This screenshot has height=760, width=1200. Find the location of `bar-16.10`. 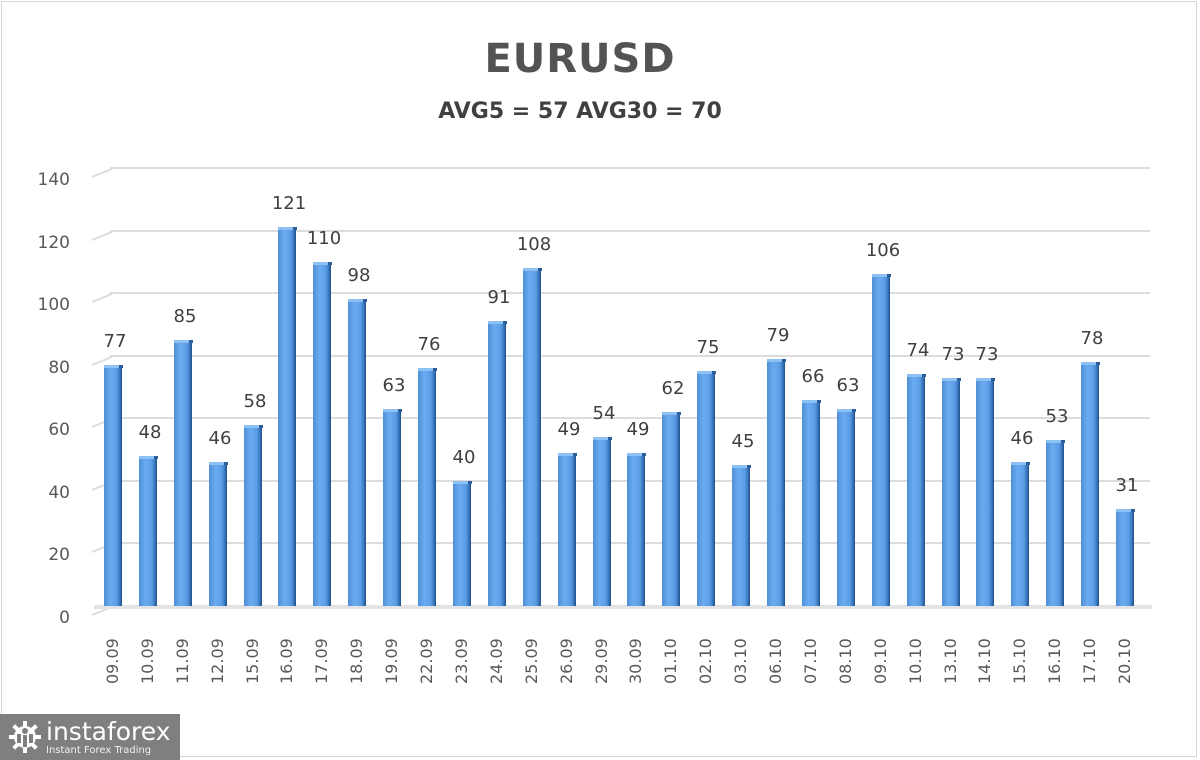

bar-16.10 is located at coordinates (1055, 523).